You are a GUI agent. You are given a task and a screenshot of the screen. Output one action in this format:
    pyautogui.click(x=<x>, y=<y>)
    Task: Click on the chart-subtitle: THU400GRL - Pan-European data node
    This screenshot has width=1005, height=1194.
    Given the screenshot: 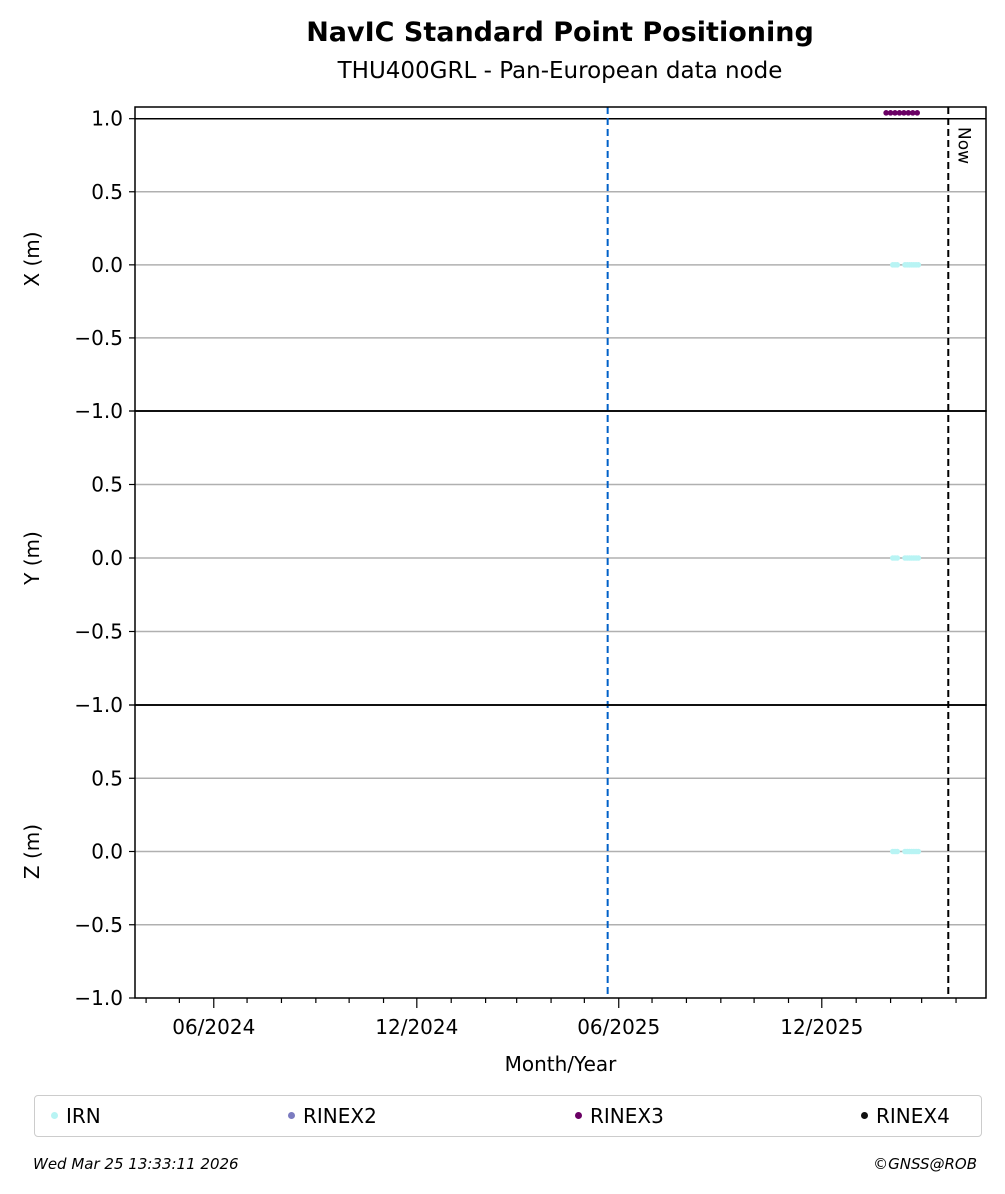 What is the action you would take?
    pyautogui.click(x=560, y=71)
    